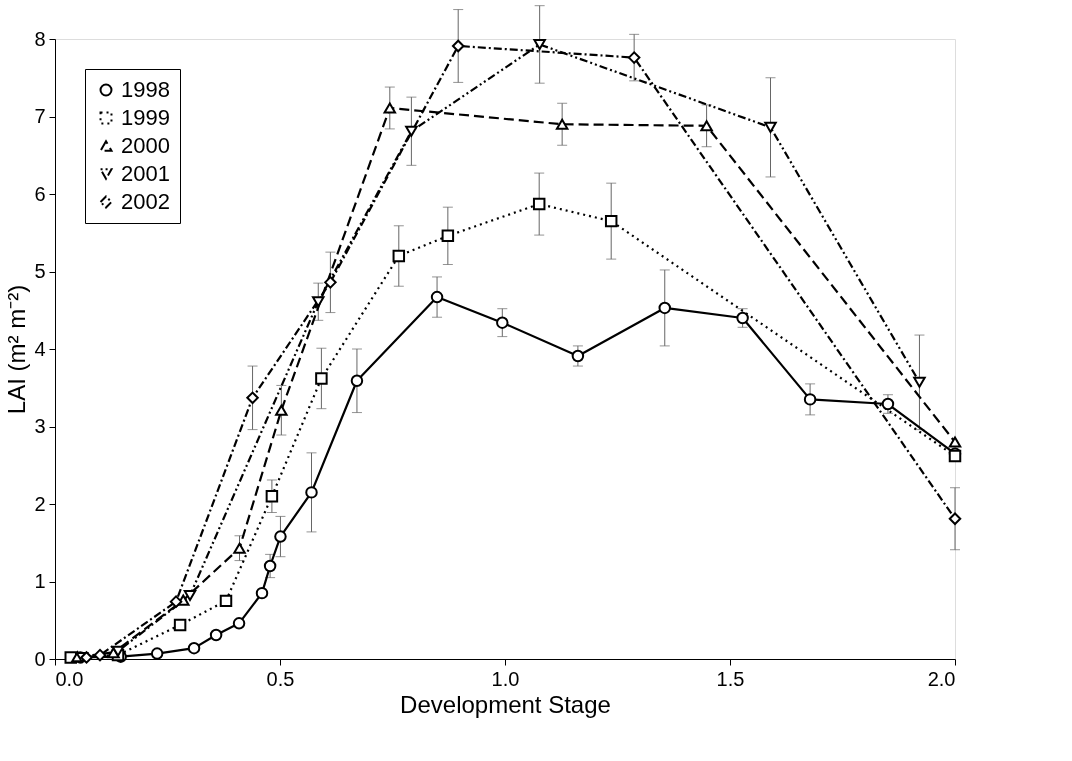 The width and height of the screenshot is (1072, 761). I want to click on legend-label: 2000, so click(145, 145).